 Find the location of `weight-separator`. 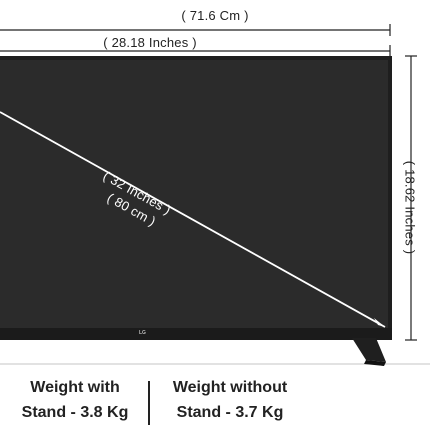

weight-separator is located at coordinates (149, 403).